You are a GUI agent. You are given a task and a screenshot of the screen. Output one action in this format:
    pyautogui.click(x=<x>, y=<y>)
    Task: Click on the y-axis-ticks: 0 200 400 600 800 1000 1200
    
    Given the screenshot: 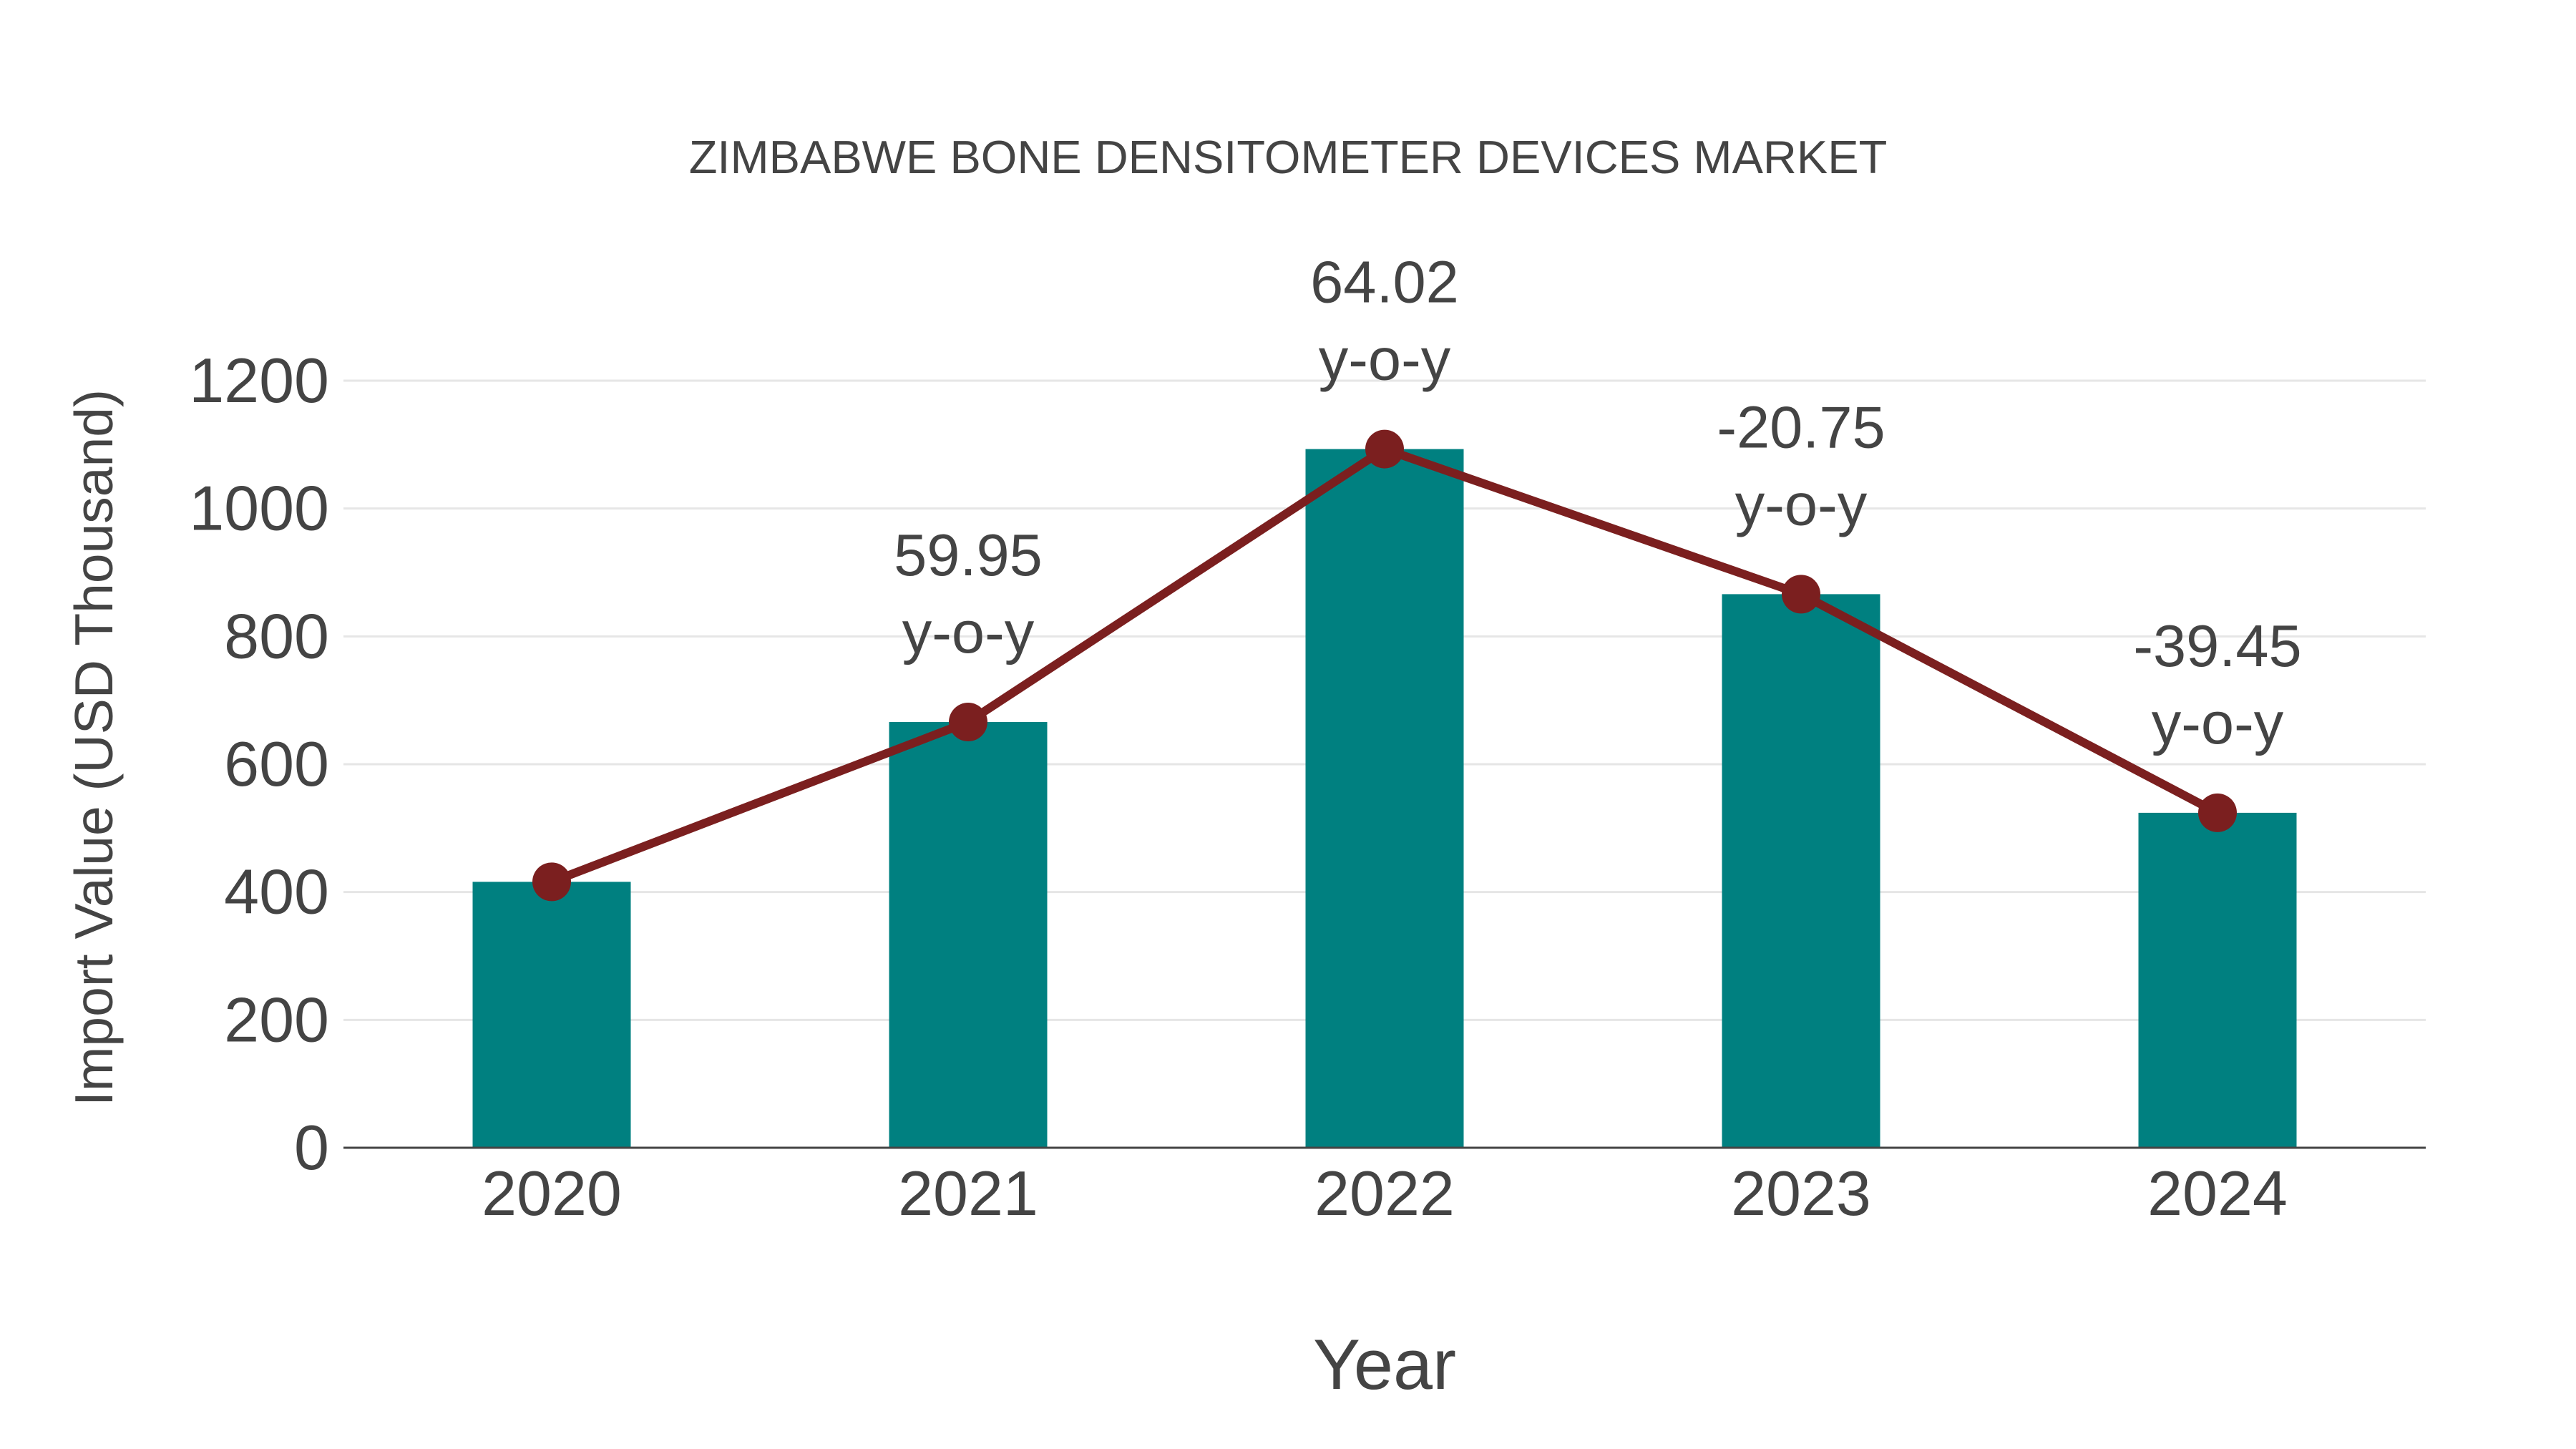 What is the action you would take?
    pyautogui.click(x=259, y=764)
    